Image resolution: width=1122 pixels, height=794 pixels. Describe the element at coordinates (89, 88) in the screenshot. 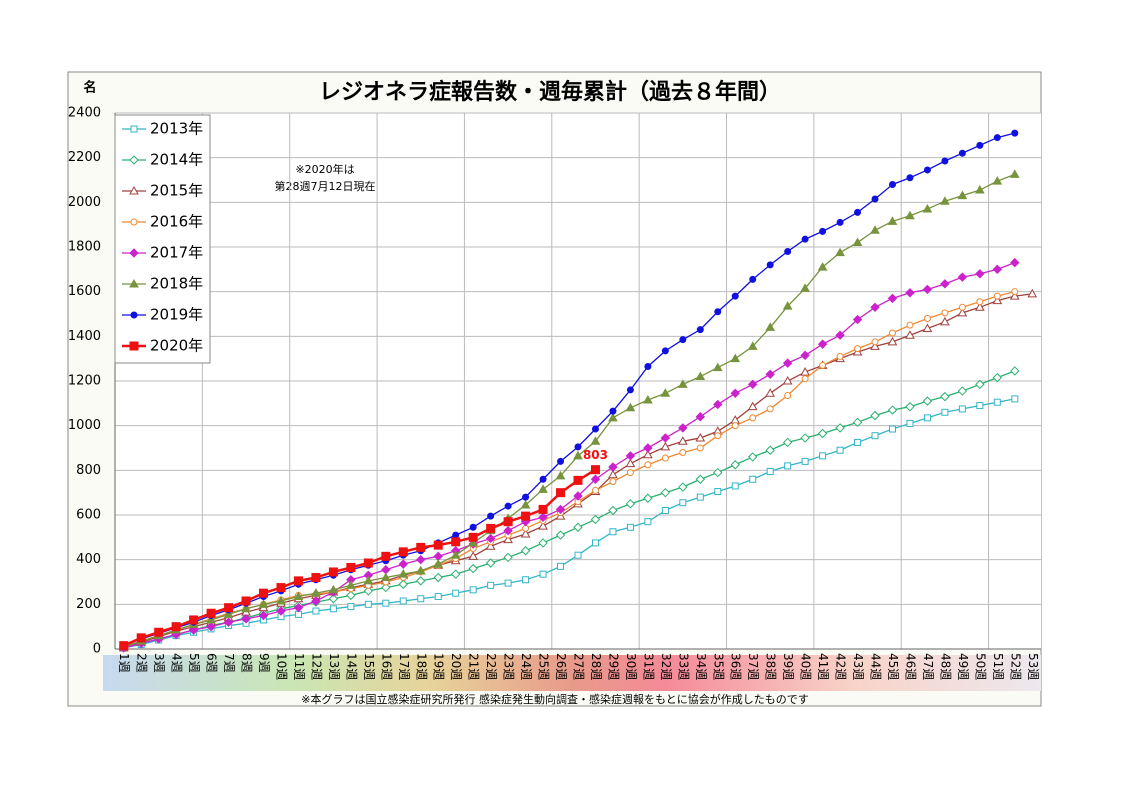

I see `y-label: 名` at that location.